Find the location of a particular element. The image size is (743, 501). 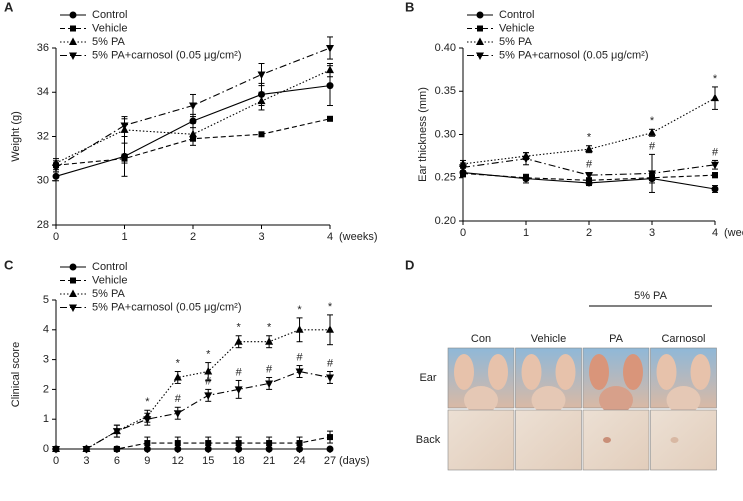

column-label: PA is located at coordinates (616, 339).